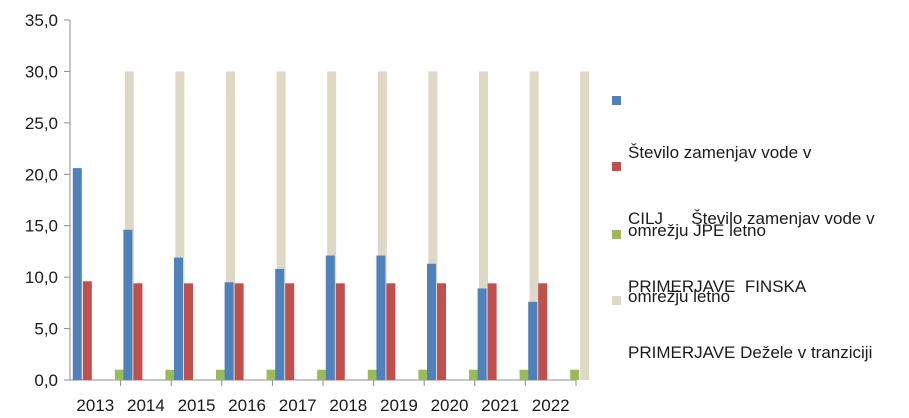 The height and width of the screenshot is (418, 909). Describe the element at coordinates (146, 405) in the screenshot. I see `x-tick-label-2014: 2014` at that location.